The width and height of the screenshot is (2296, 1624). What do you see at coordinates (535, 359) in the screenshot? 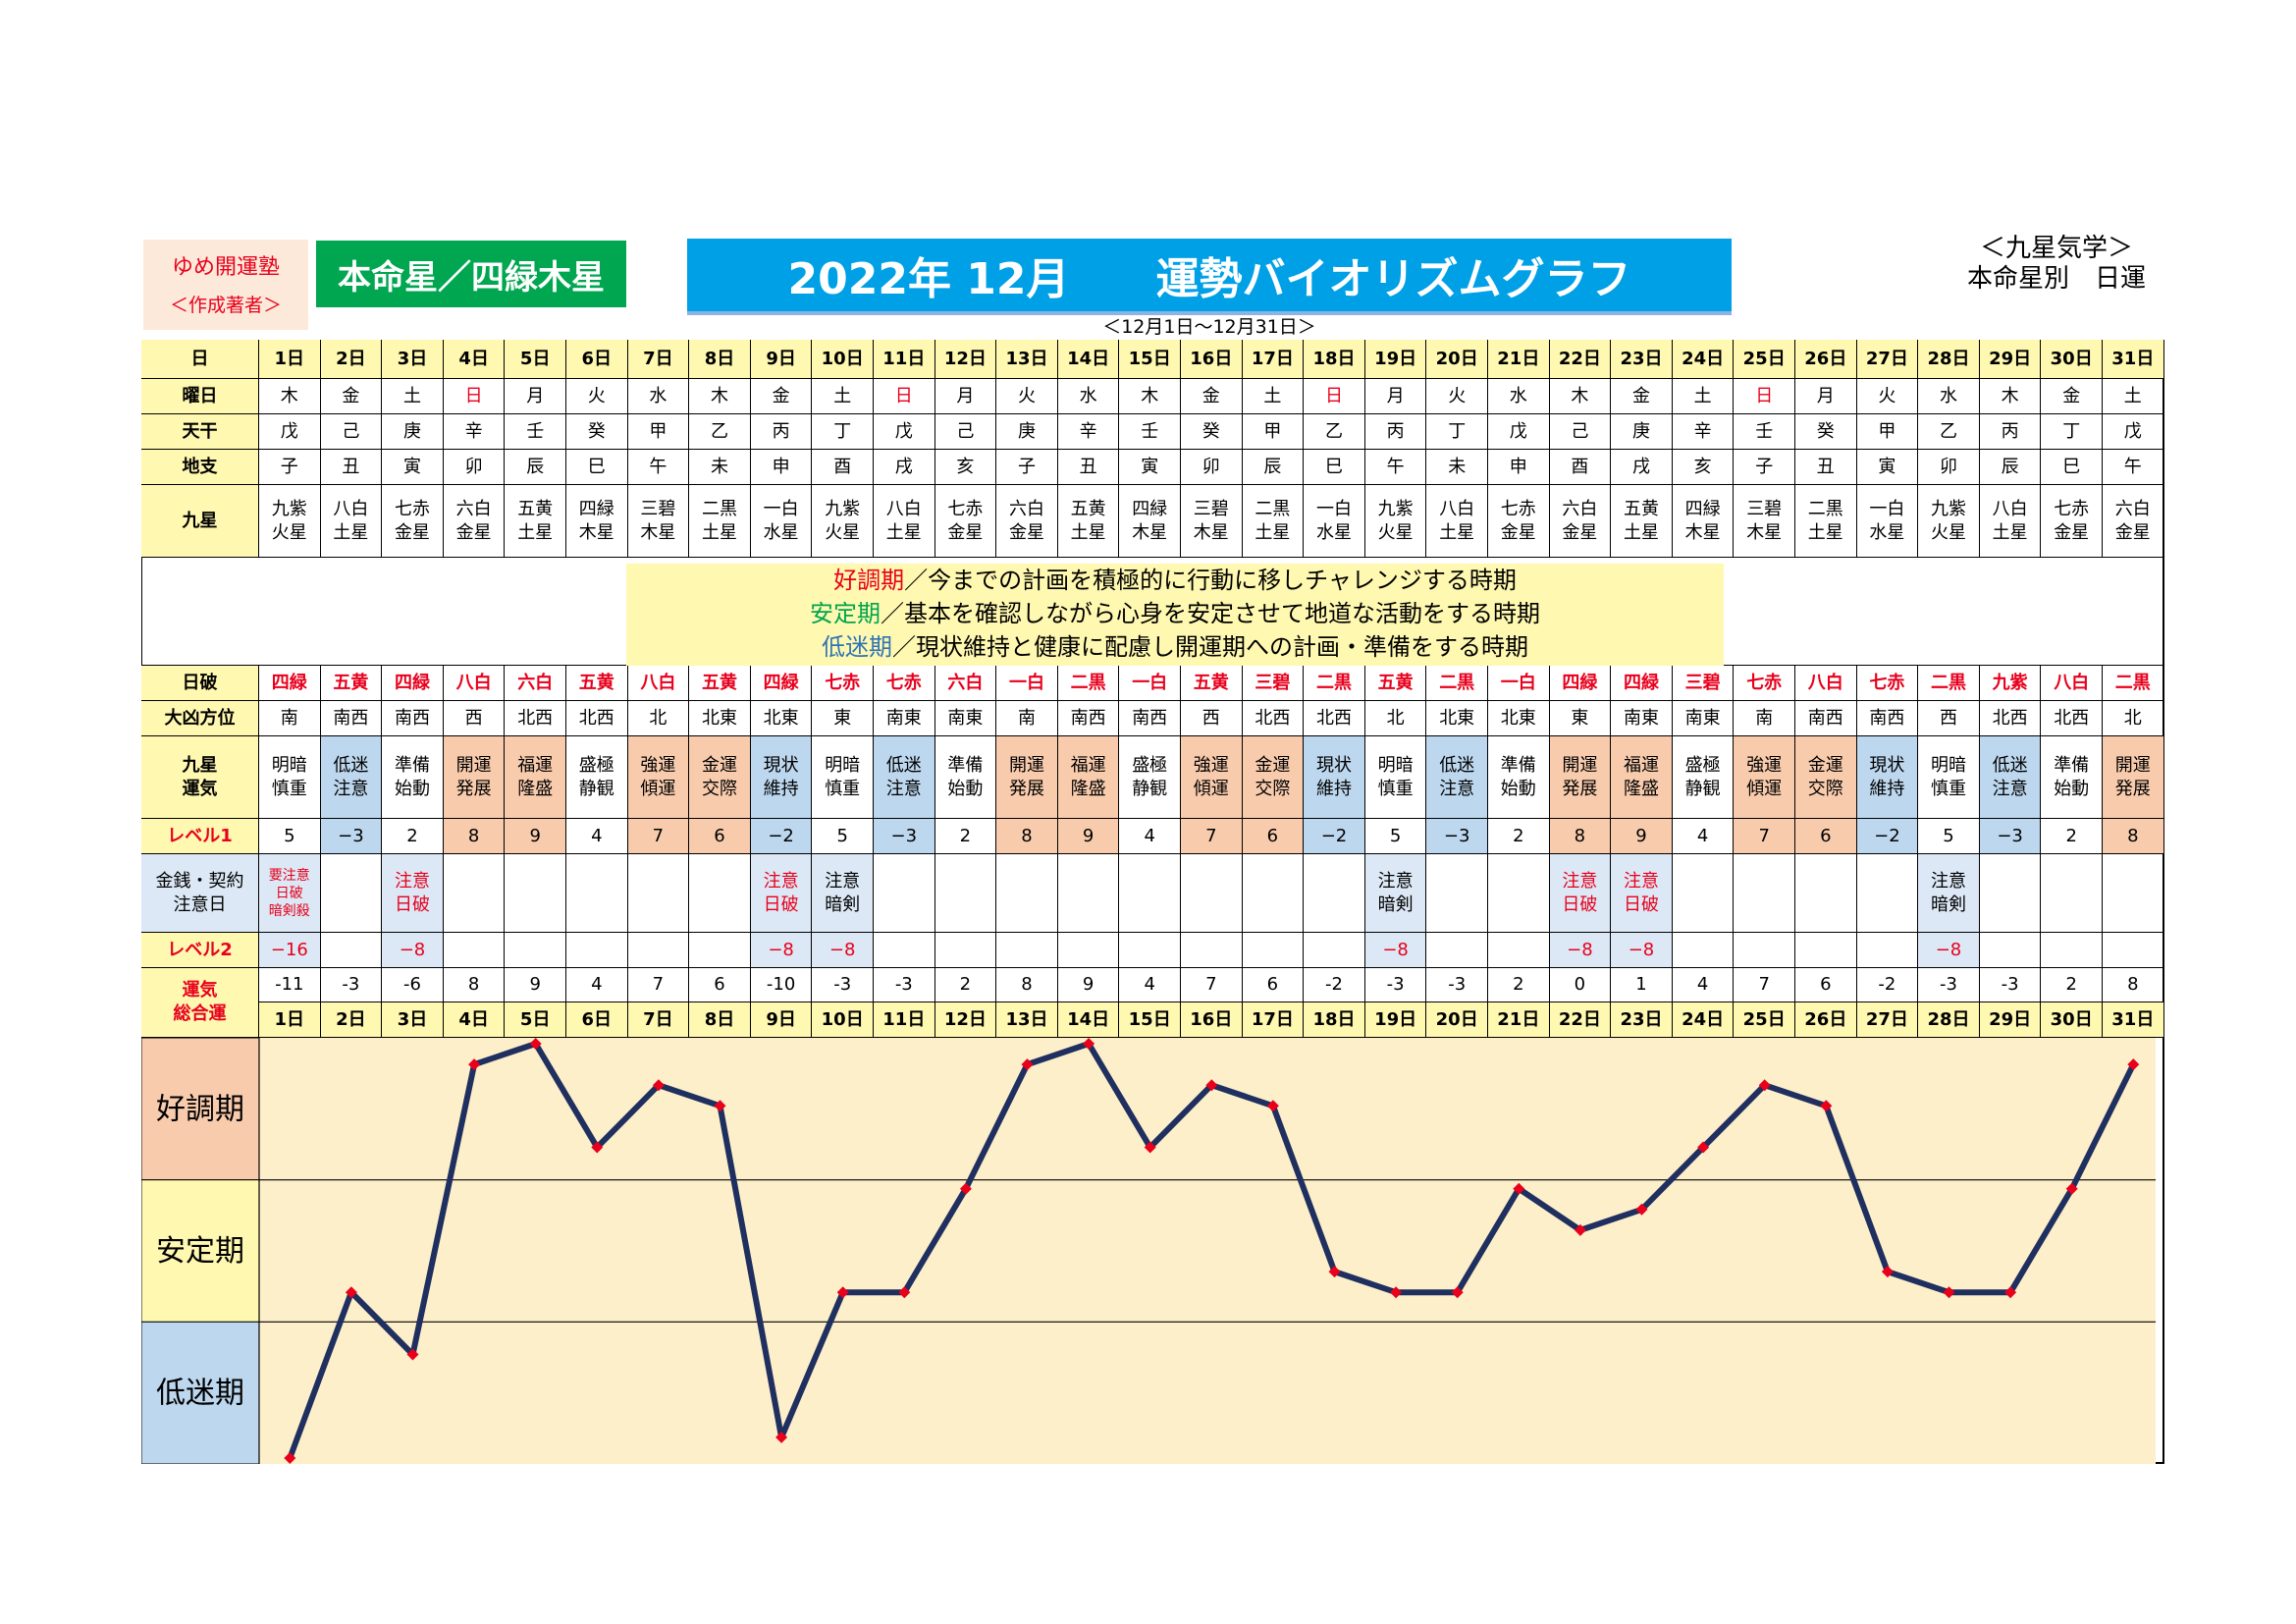
I see `day-cell: 5日` at bounding box center [535, 359].